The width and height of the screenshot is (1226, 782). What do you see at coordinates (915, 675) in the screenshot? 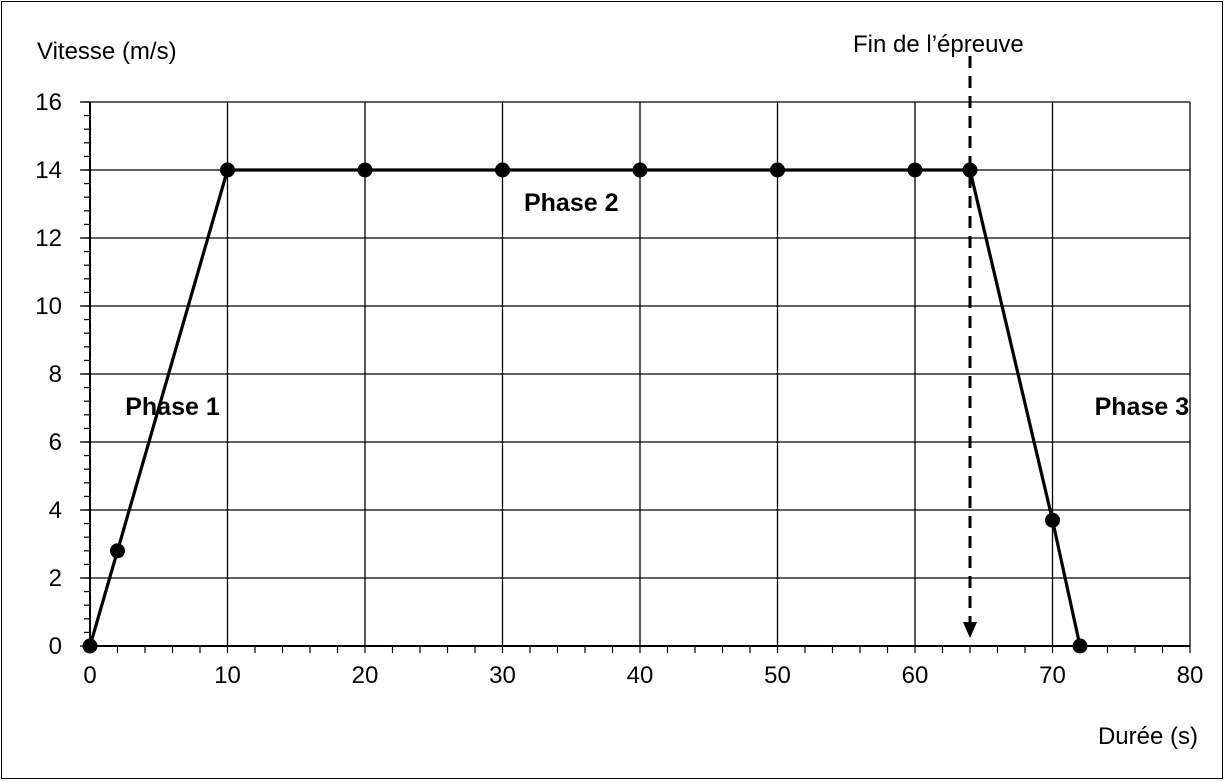
I see `x-tick-label: 60` at bounding box center [915, 675].